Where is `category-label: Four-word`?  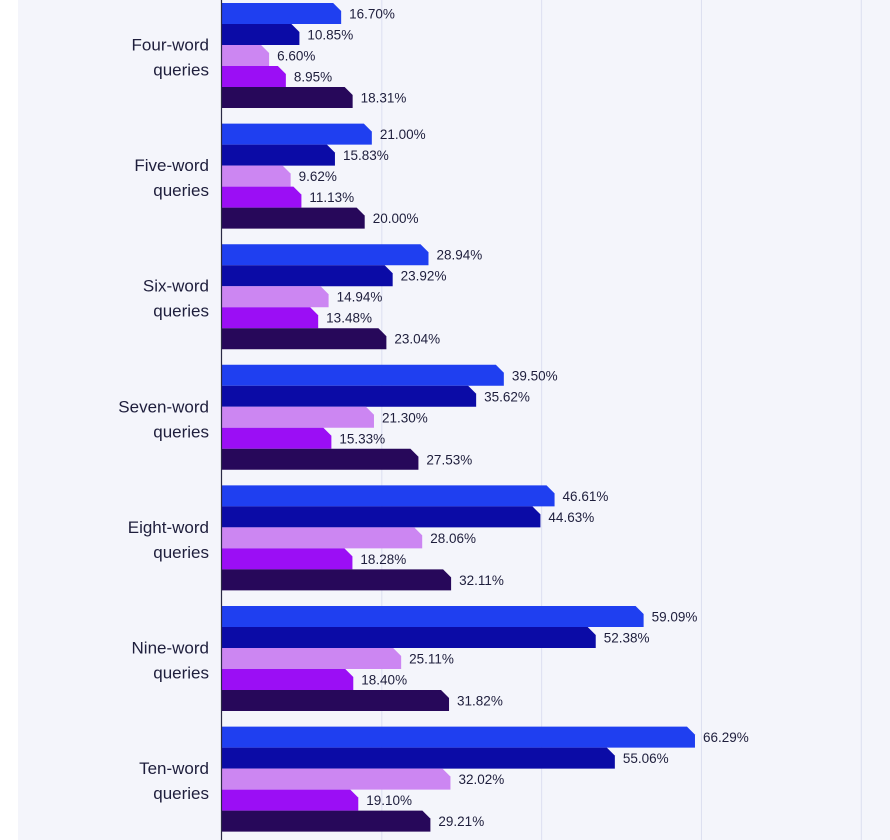
category-label: Four-word is located at coordinates (170, 45).